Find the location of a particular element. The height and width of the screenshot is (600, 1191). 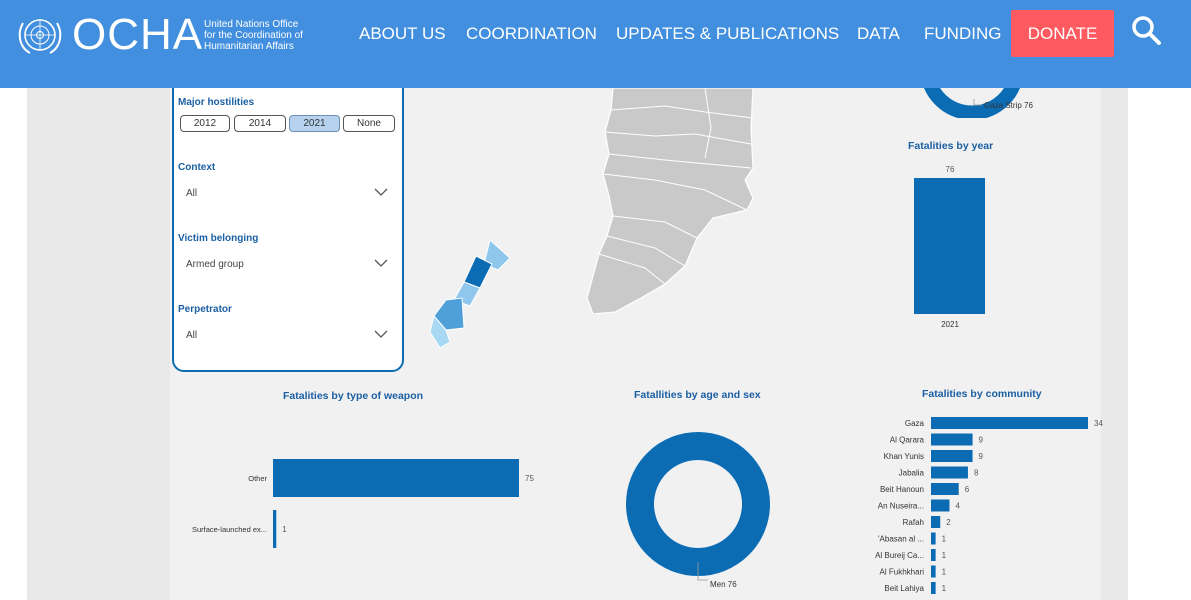

dashboard-frame-right is located at coordinates (1114, 344).